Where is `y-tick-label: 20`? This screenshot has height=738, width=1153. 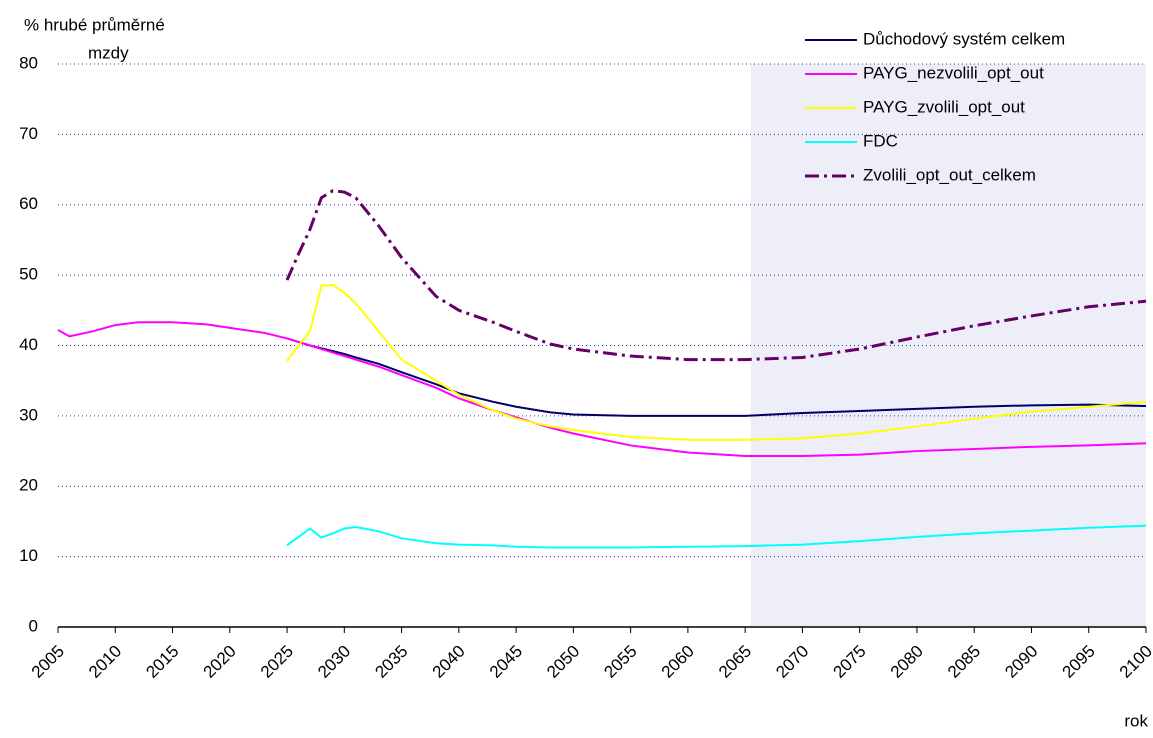 y-tick-label: 20 is located at coordinates (28, 485).